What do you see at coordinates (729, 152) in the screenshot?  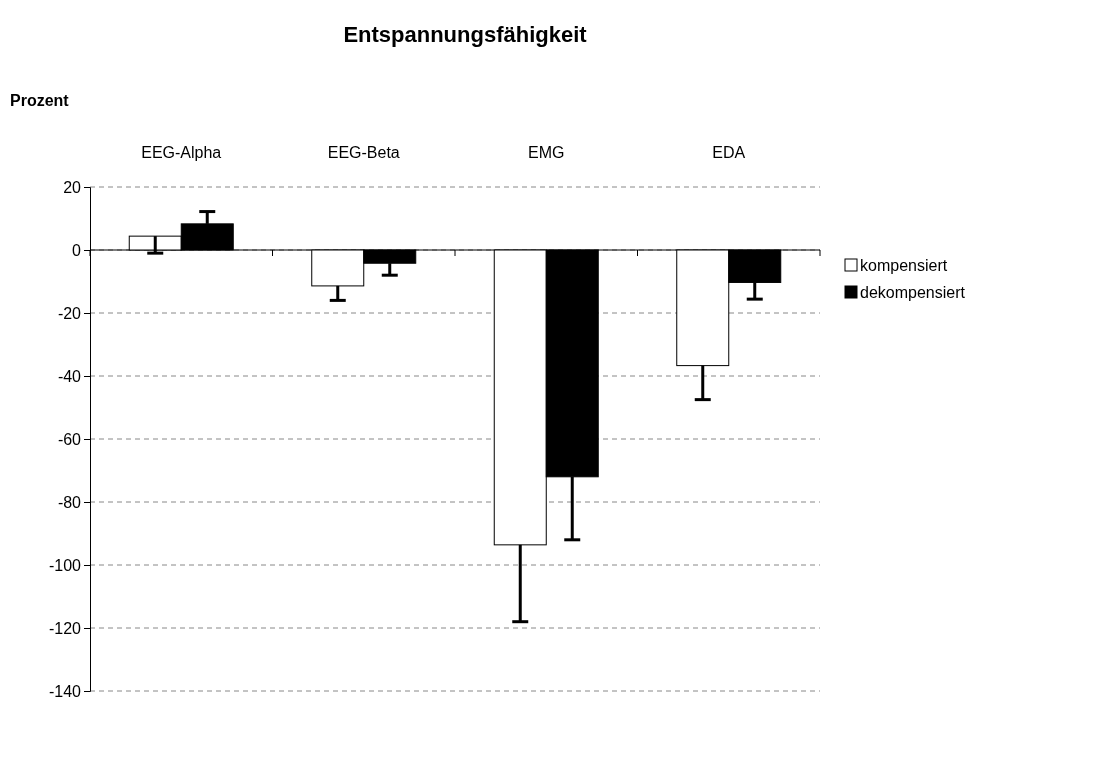 I see `x-tick-label: EDA` at bounding box center [729, 152].